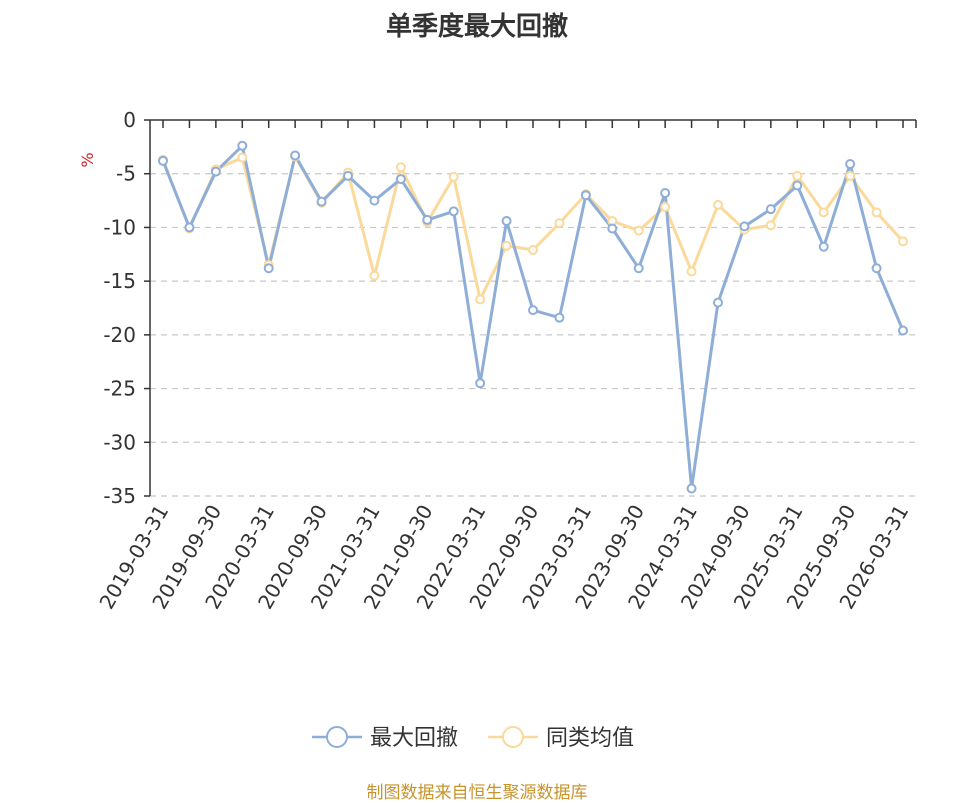  What do you see at coordinates (126, 174) in the screenshot?
I see `y-tick-label: -5` at bounding box center [126, 174].